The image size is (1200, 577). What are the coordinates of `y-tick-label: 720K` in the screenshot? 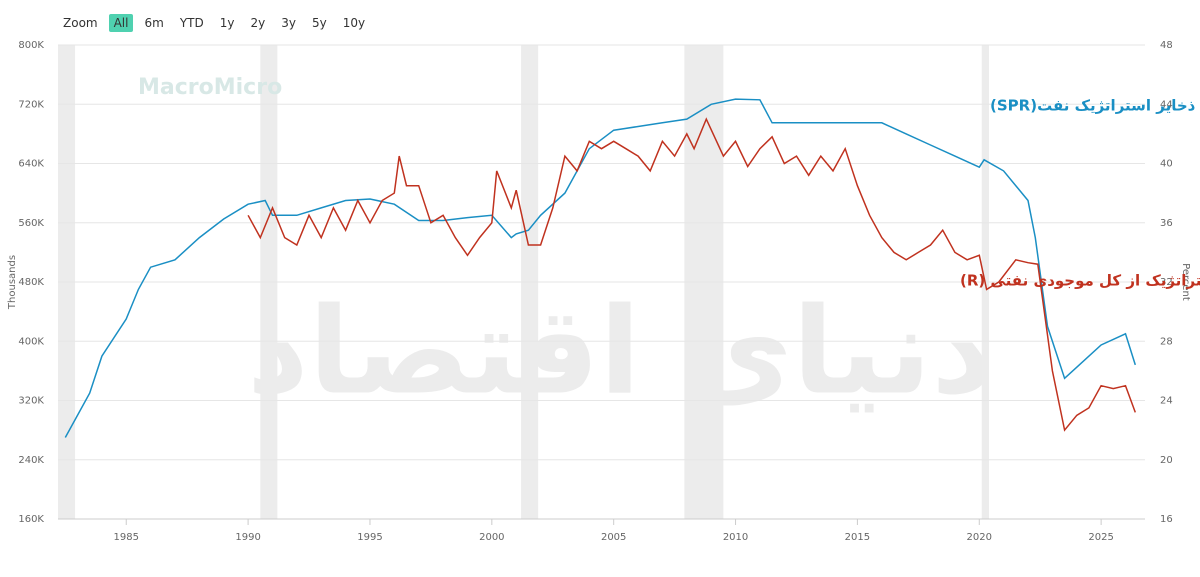 It's located at (31, 104).